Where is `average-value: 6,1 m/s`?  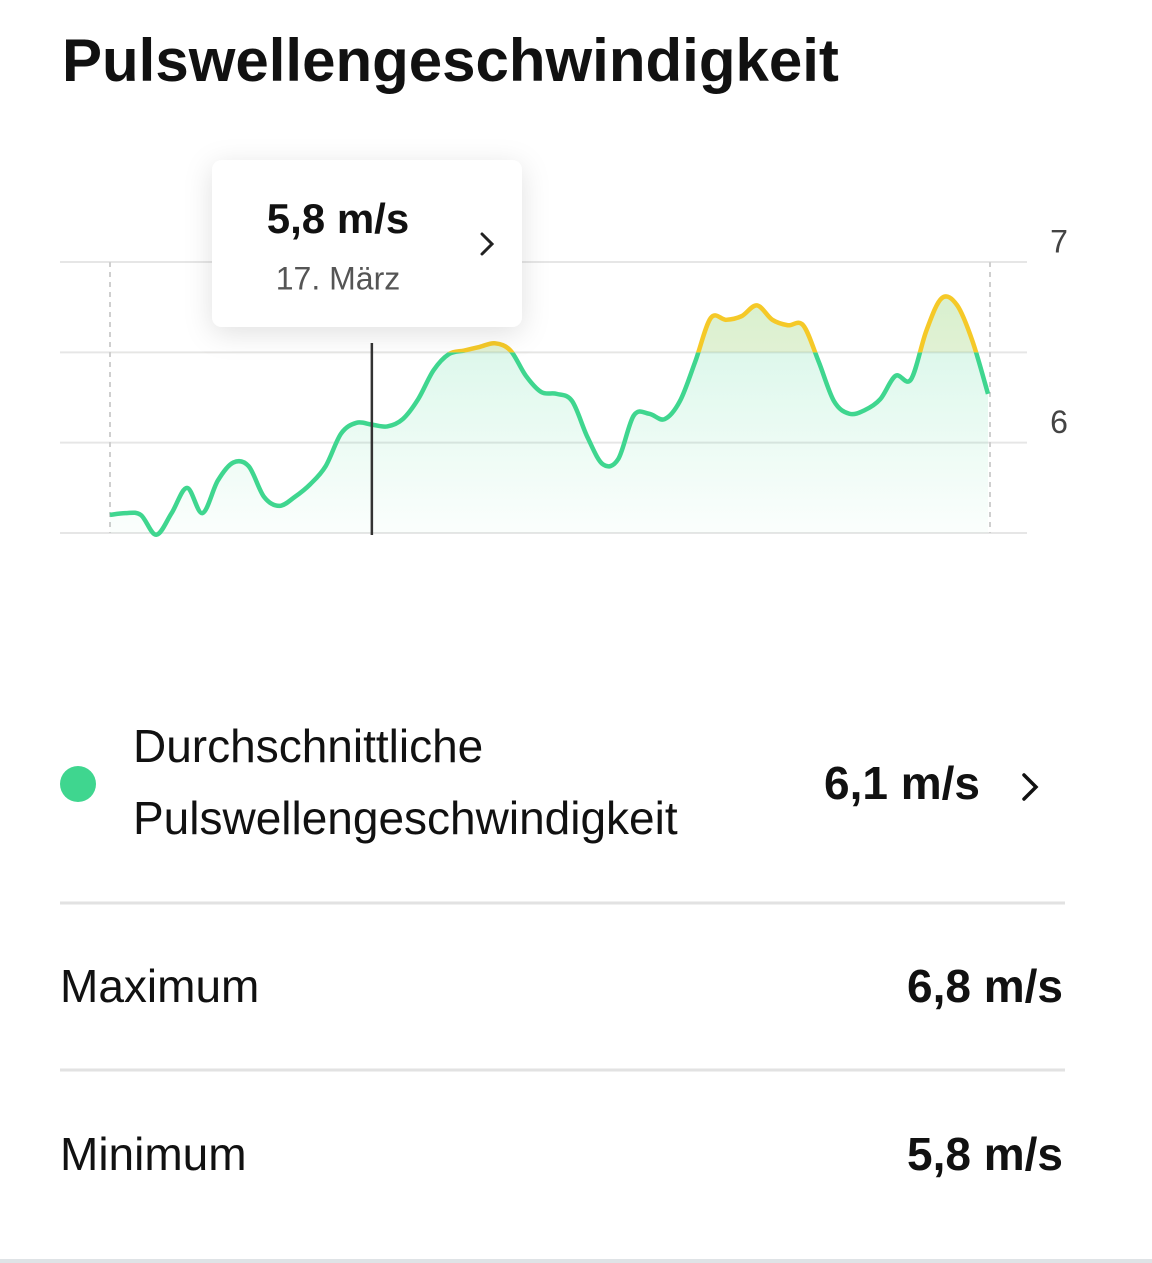 average-value: 6,1 m/s is located at coordinates (902, 783).